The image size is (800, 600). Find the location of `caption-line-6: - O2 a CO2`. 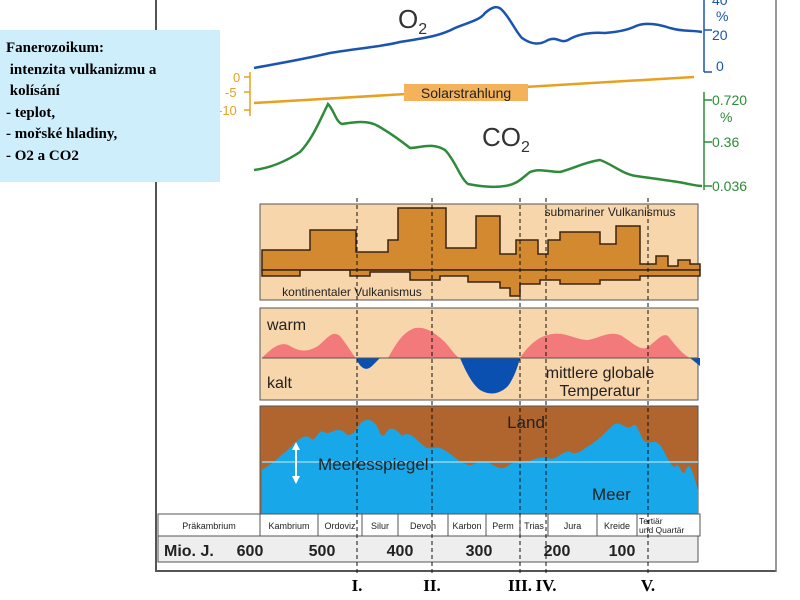

caption-line-6: - O2 a CO2 is located at coordinates (42, 155).